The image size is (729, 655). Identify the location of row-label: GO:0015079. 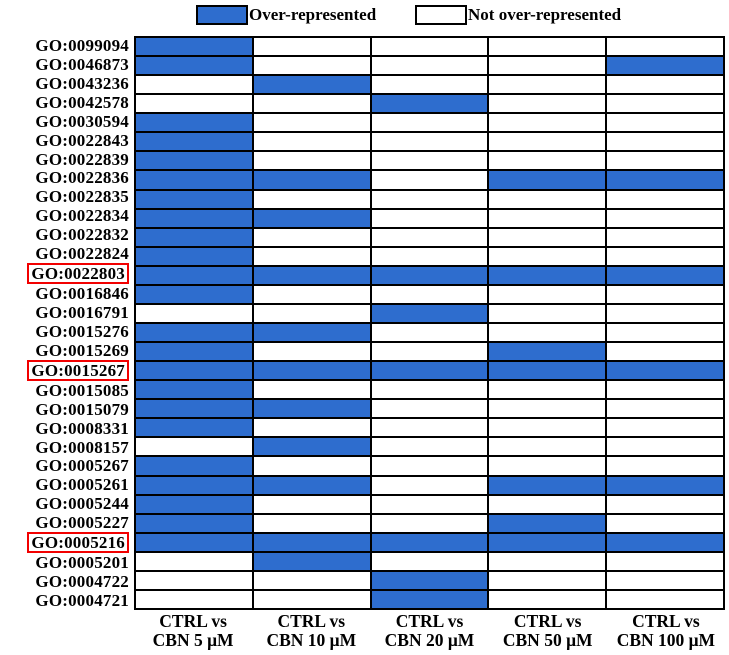
(82, 409).